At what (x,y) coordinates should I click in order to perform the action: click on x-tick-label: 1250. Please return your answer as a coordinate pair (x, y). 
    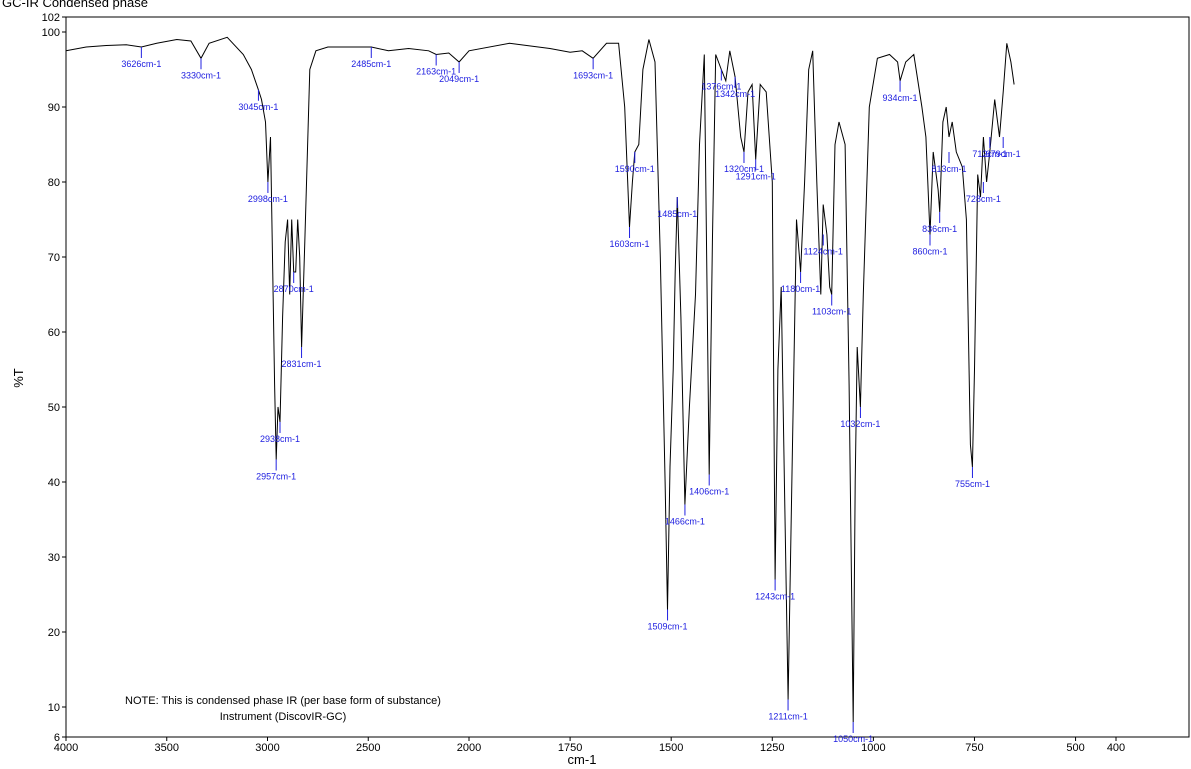
    Looking at the image, I should click on (772, 748).